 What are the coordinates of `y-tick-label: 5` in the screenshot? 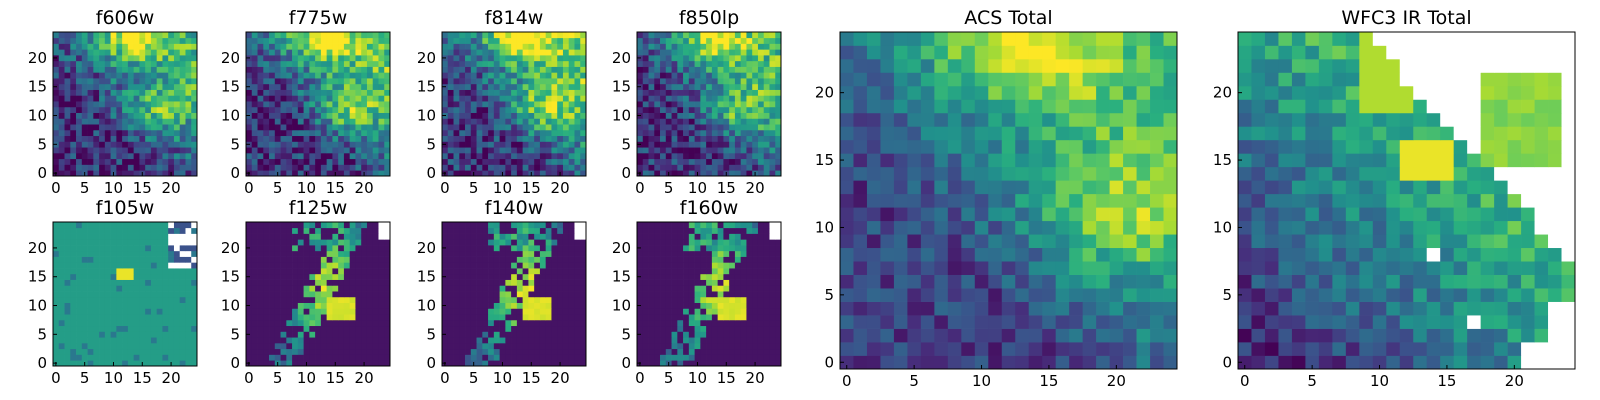 It's located at (235, 144).